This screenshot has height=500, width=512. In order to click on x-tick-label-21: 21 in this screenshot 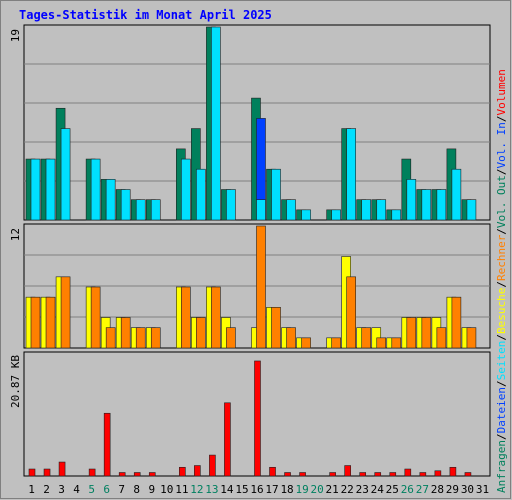, I will do `click(332, 489)`.